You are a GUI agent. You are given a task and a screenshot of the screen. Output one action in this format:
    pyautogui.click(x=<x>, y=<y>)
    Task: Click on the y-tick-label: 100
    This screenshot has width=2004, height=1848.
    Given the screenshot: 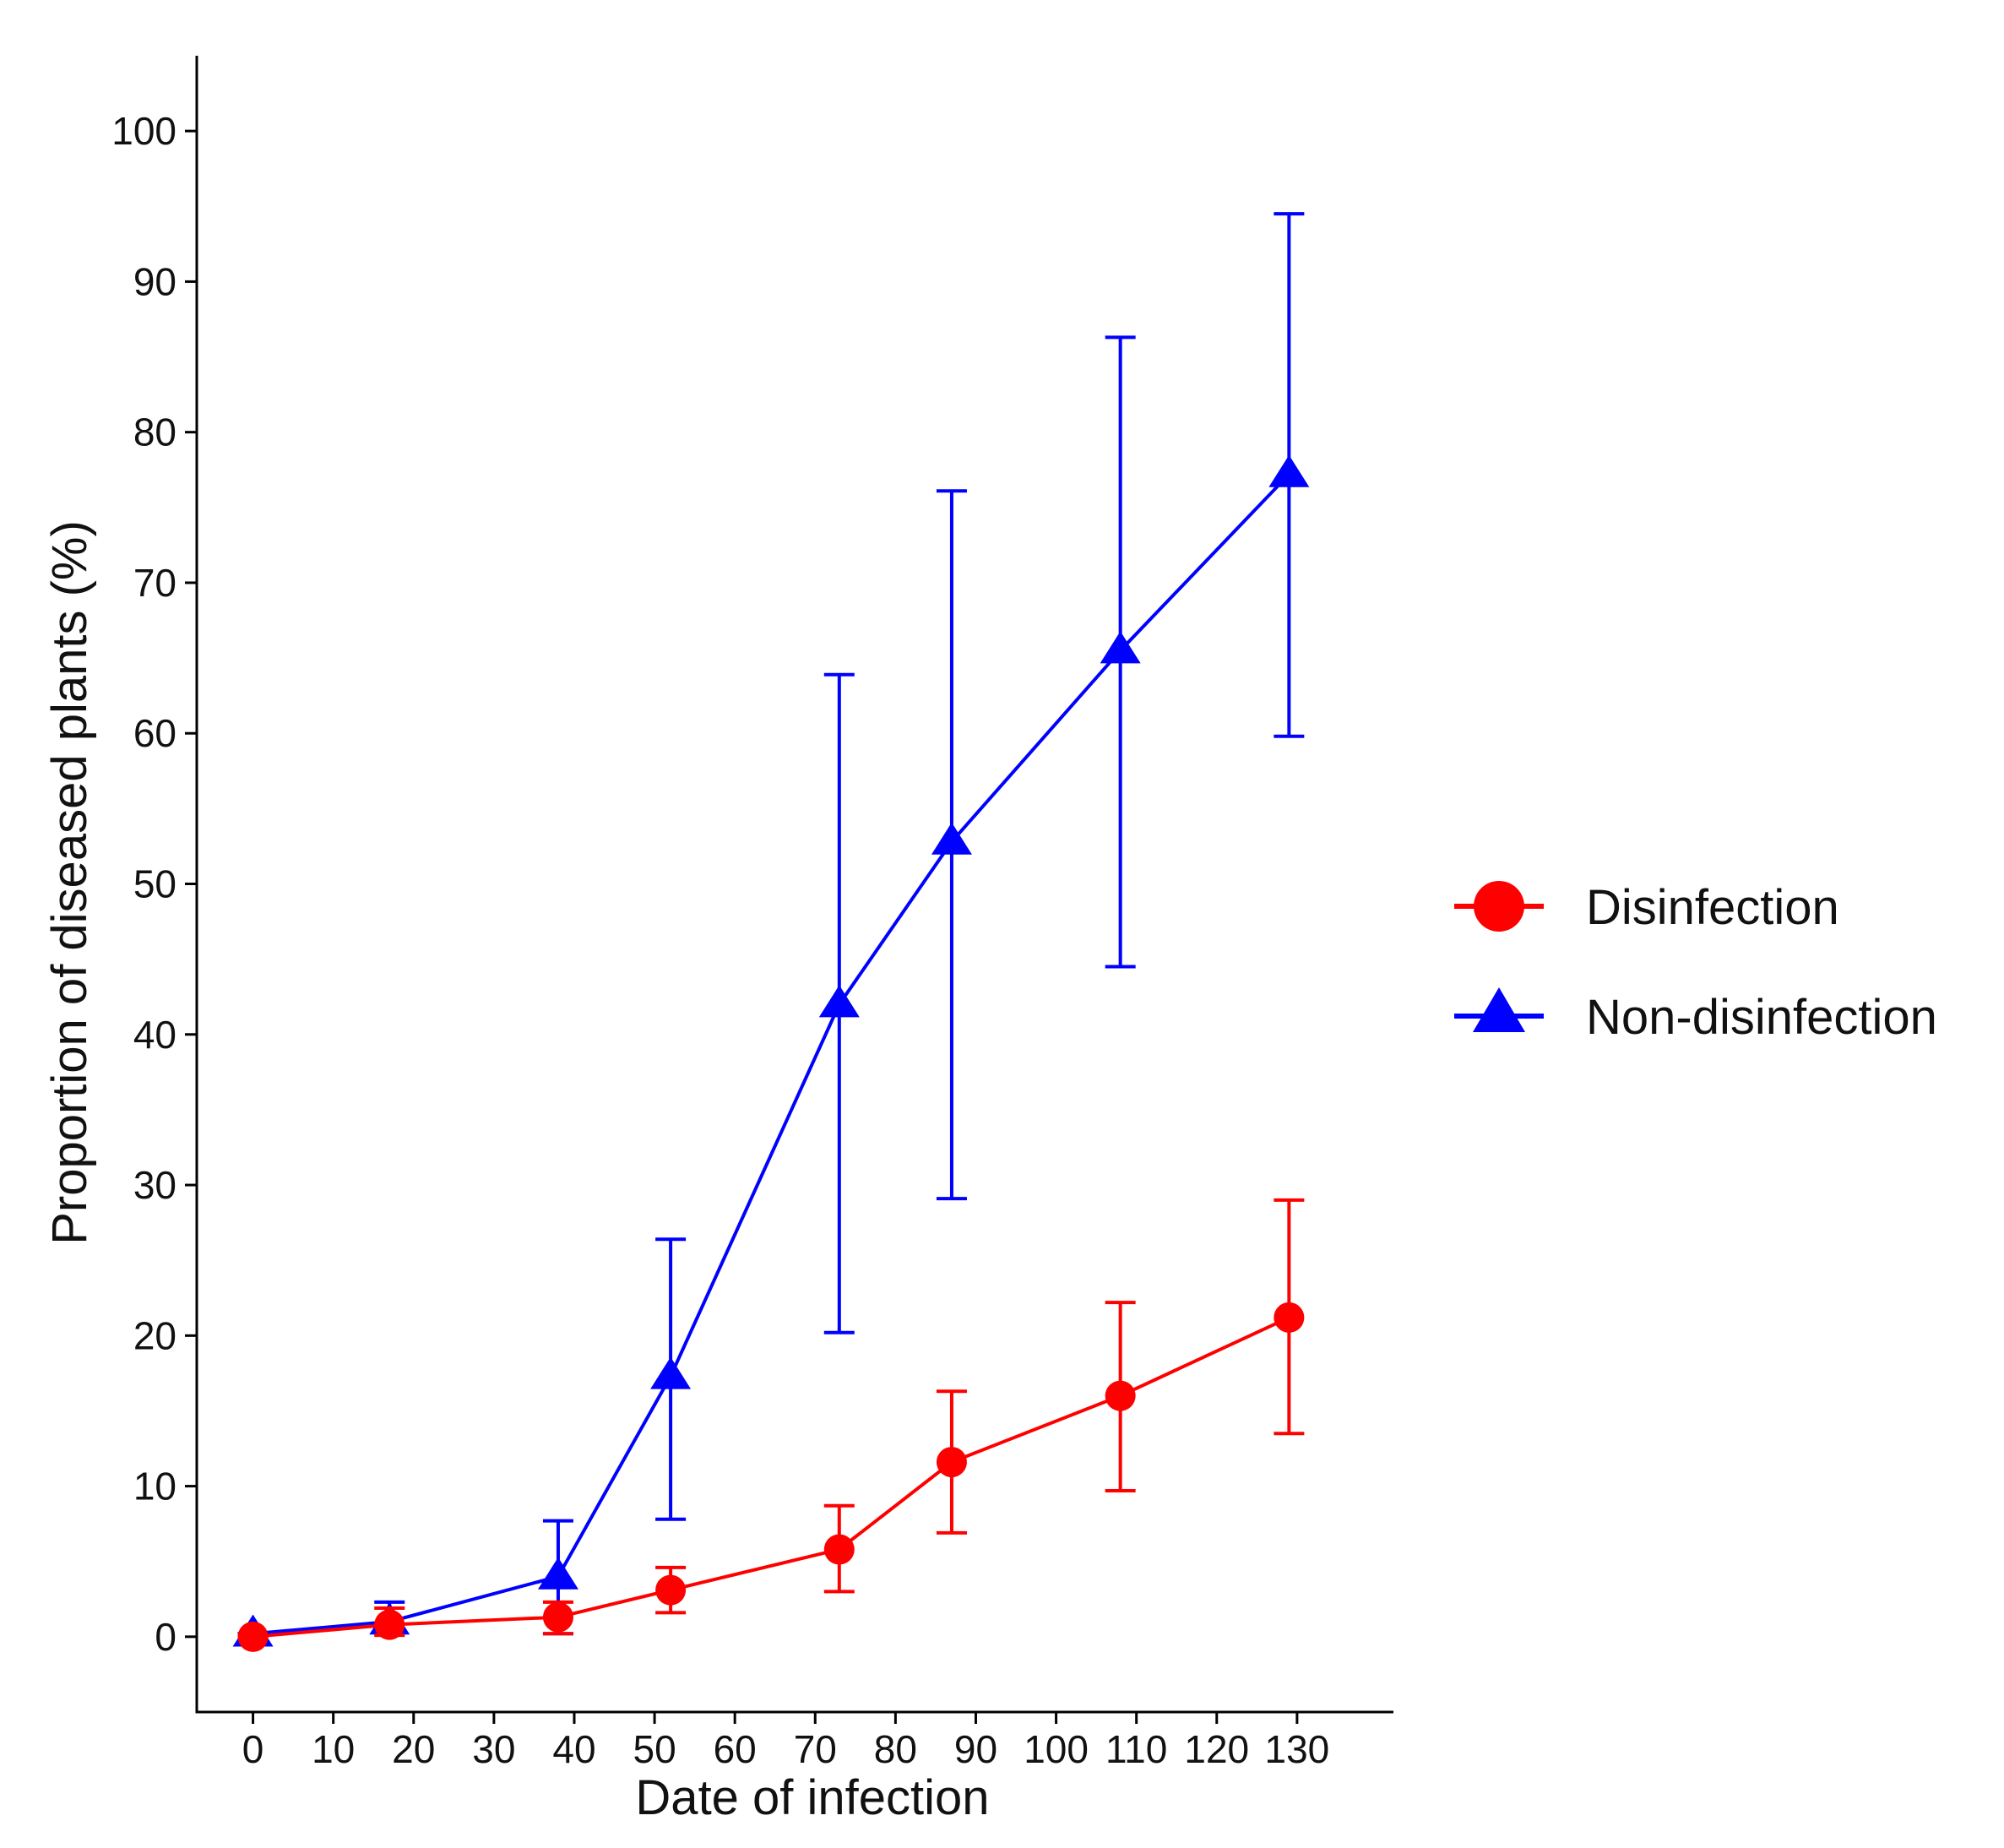 What is the action you would take?
    pyautogui.click(x=144, y=131)
    